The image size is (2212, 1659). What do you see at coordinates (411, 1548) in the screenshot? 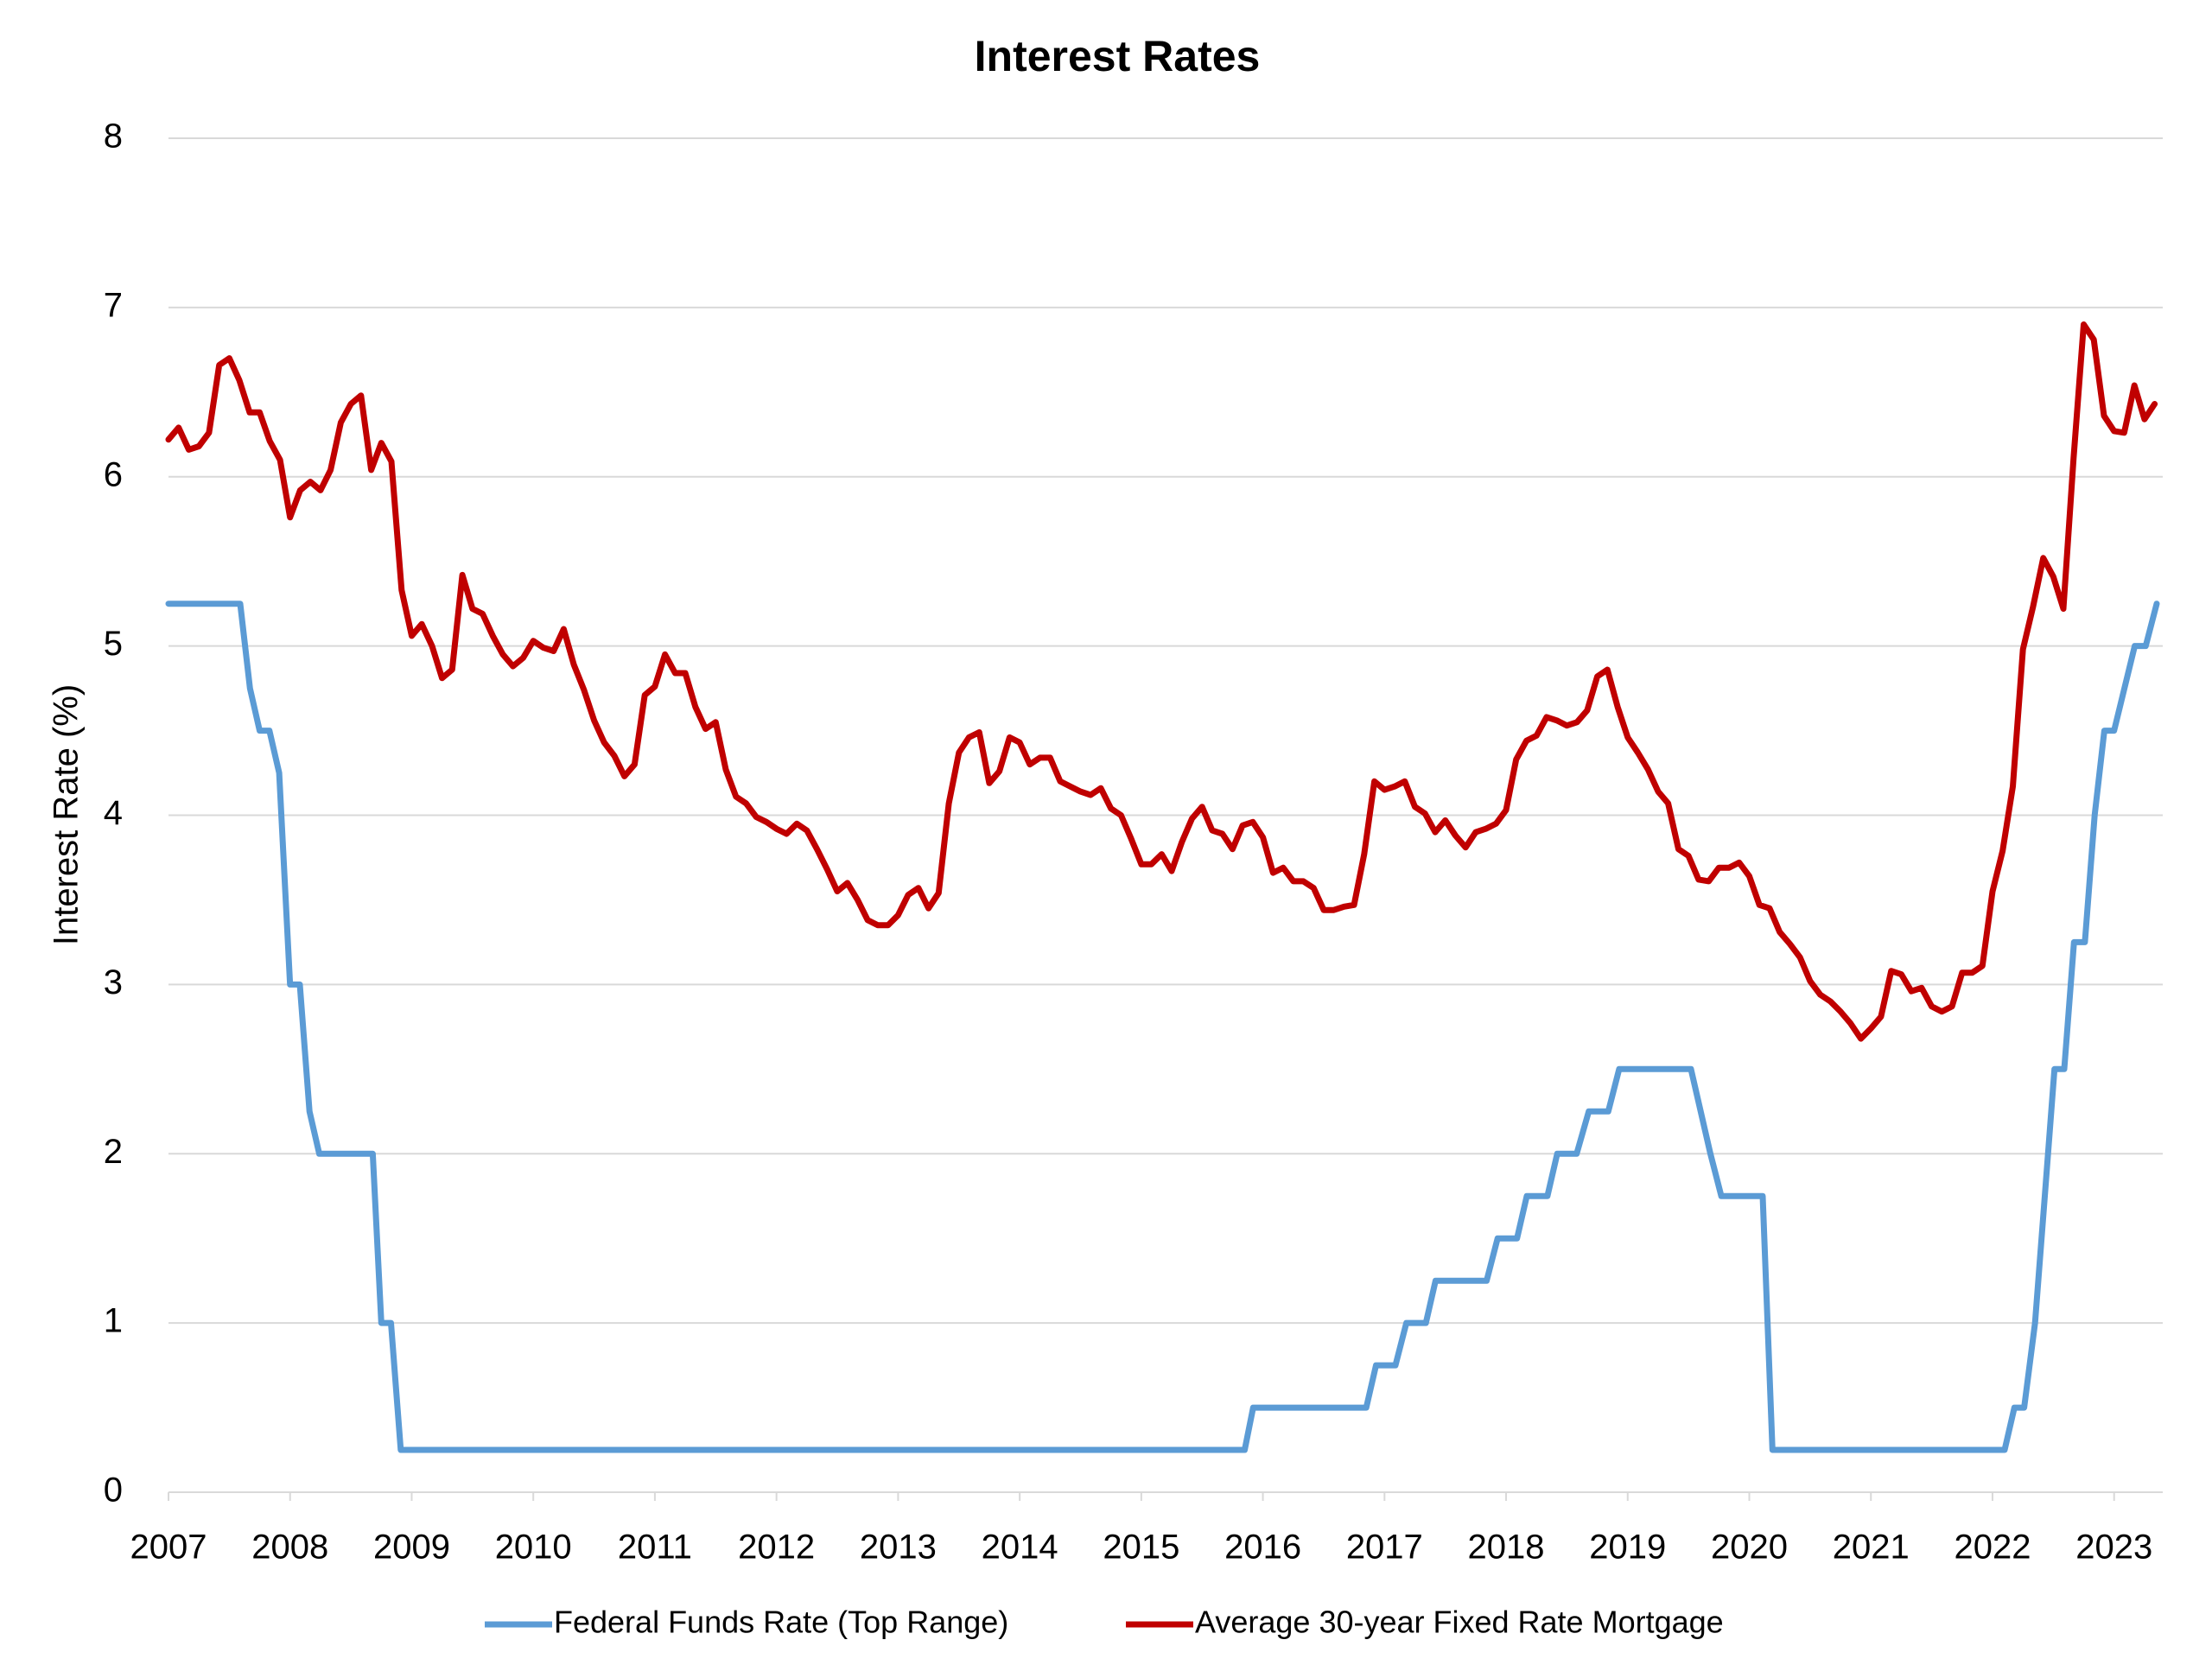
I see `x-tick-label: 2009` at bounding box center [411, 1548].